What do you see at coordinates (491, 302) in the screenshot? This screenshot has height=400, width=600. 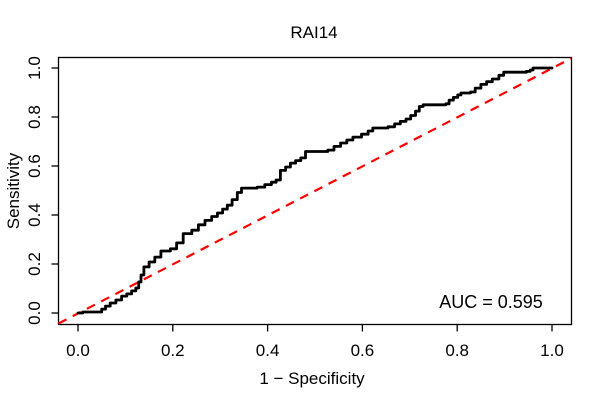 I see `auc-annotation: AUC = 0.595` at bounding box center [491, 302].